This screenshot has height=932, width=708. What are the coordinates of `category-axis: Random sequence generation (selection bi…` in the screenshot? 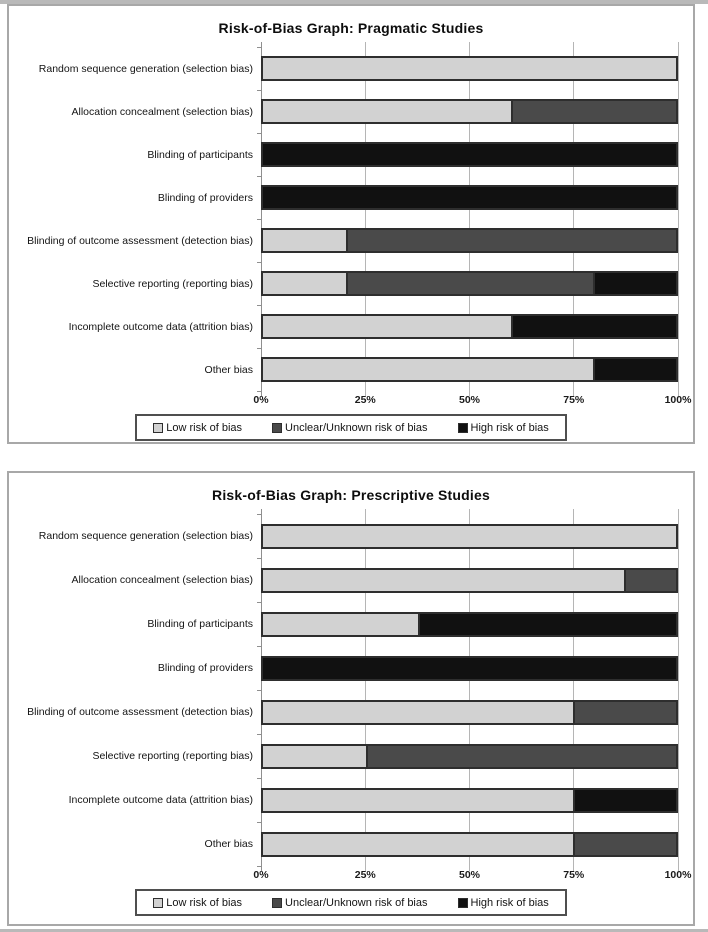 It's located at (135, 219).